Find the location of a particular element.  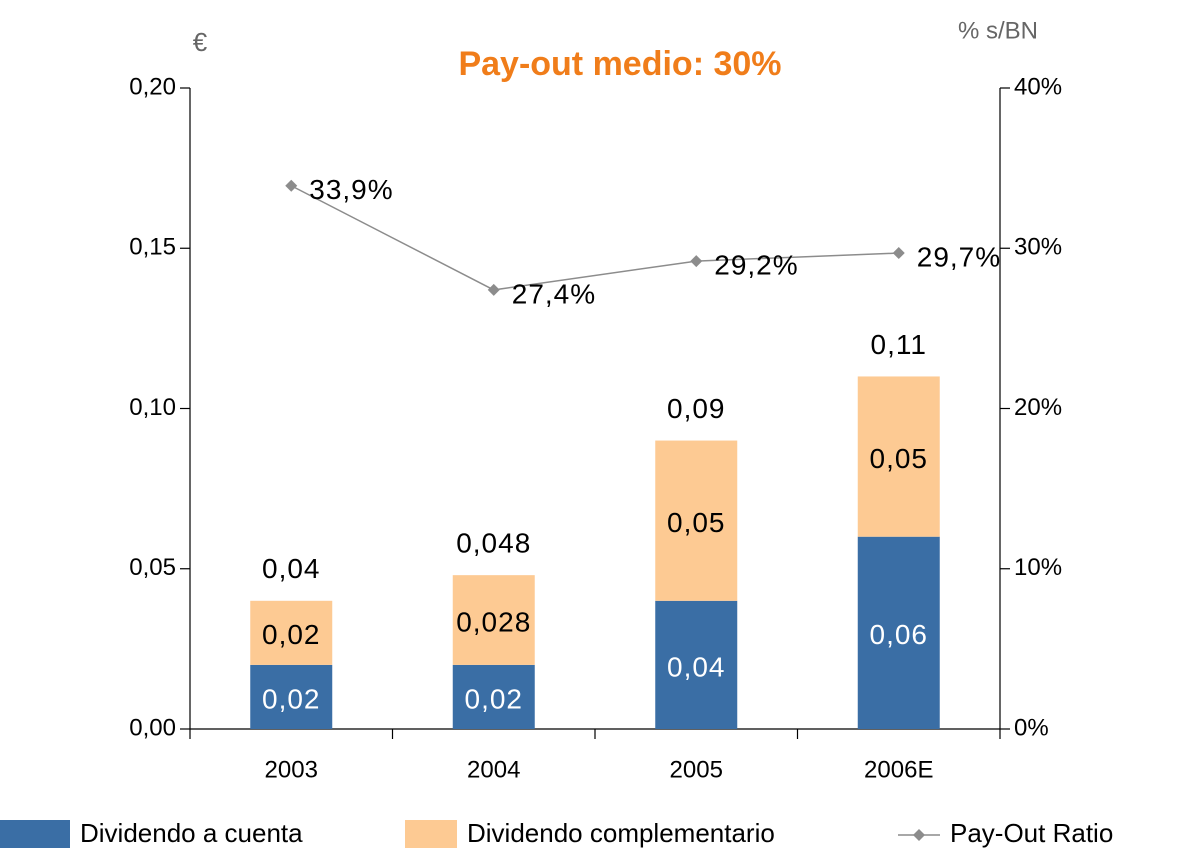

data-label: 0,028 is located at coordinates (493, 621).